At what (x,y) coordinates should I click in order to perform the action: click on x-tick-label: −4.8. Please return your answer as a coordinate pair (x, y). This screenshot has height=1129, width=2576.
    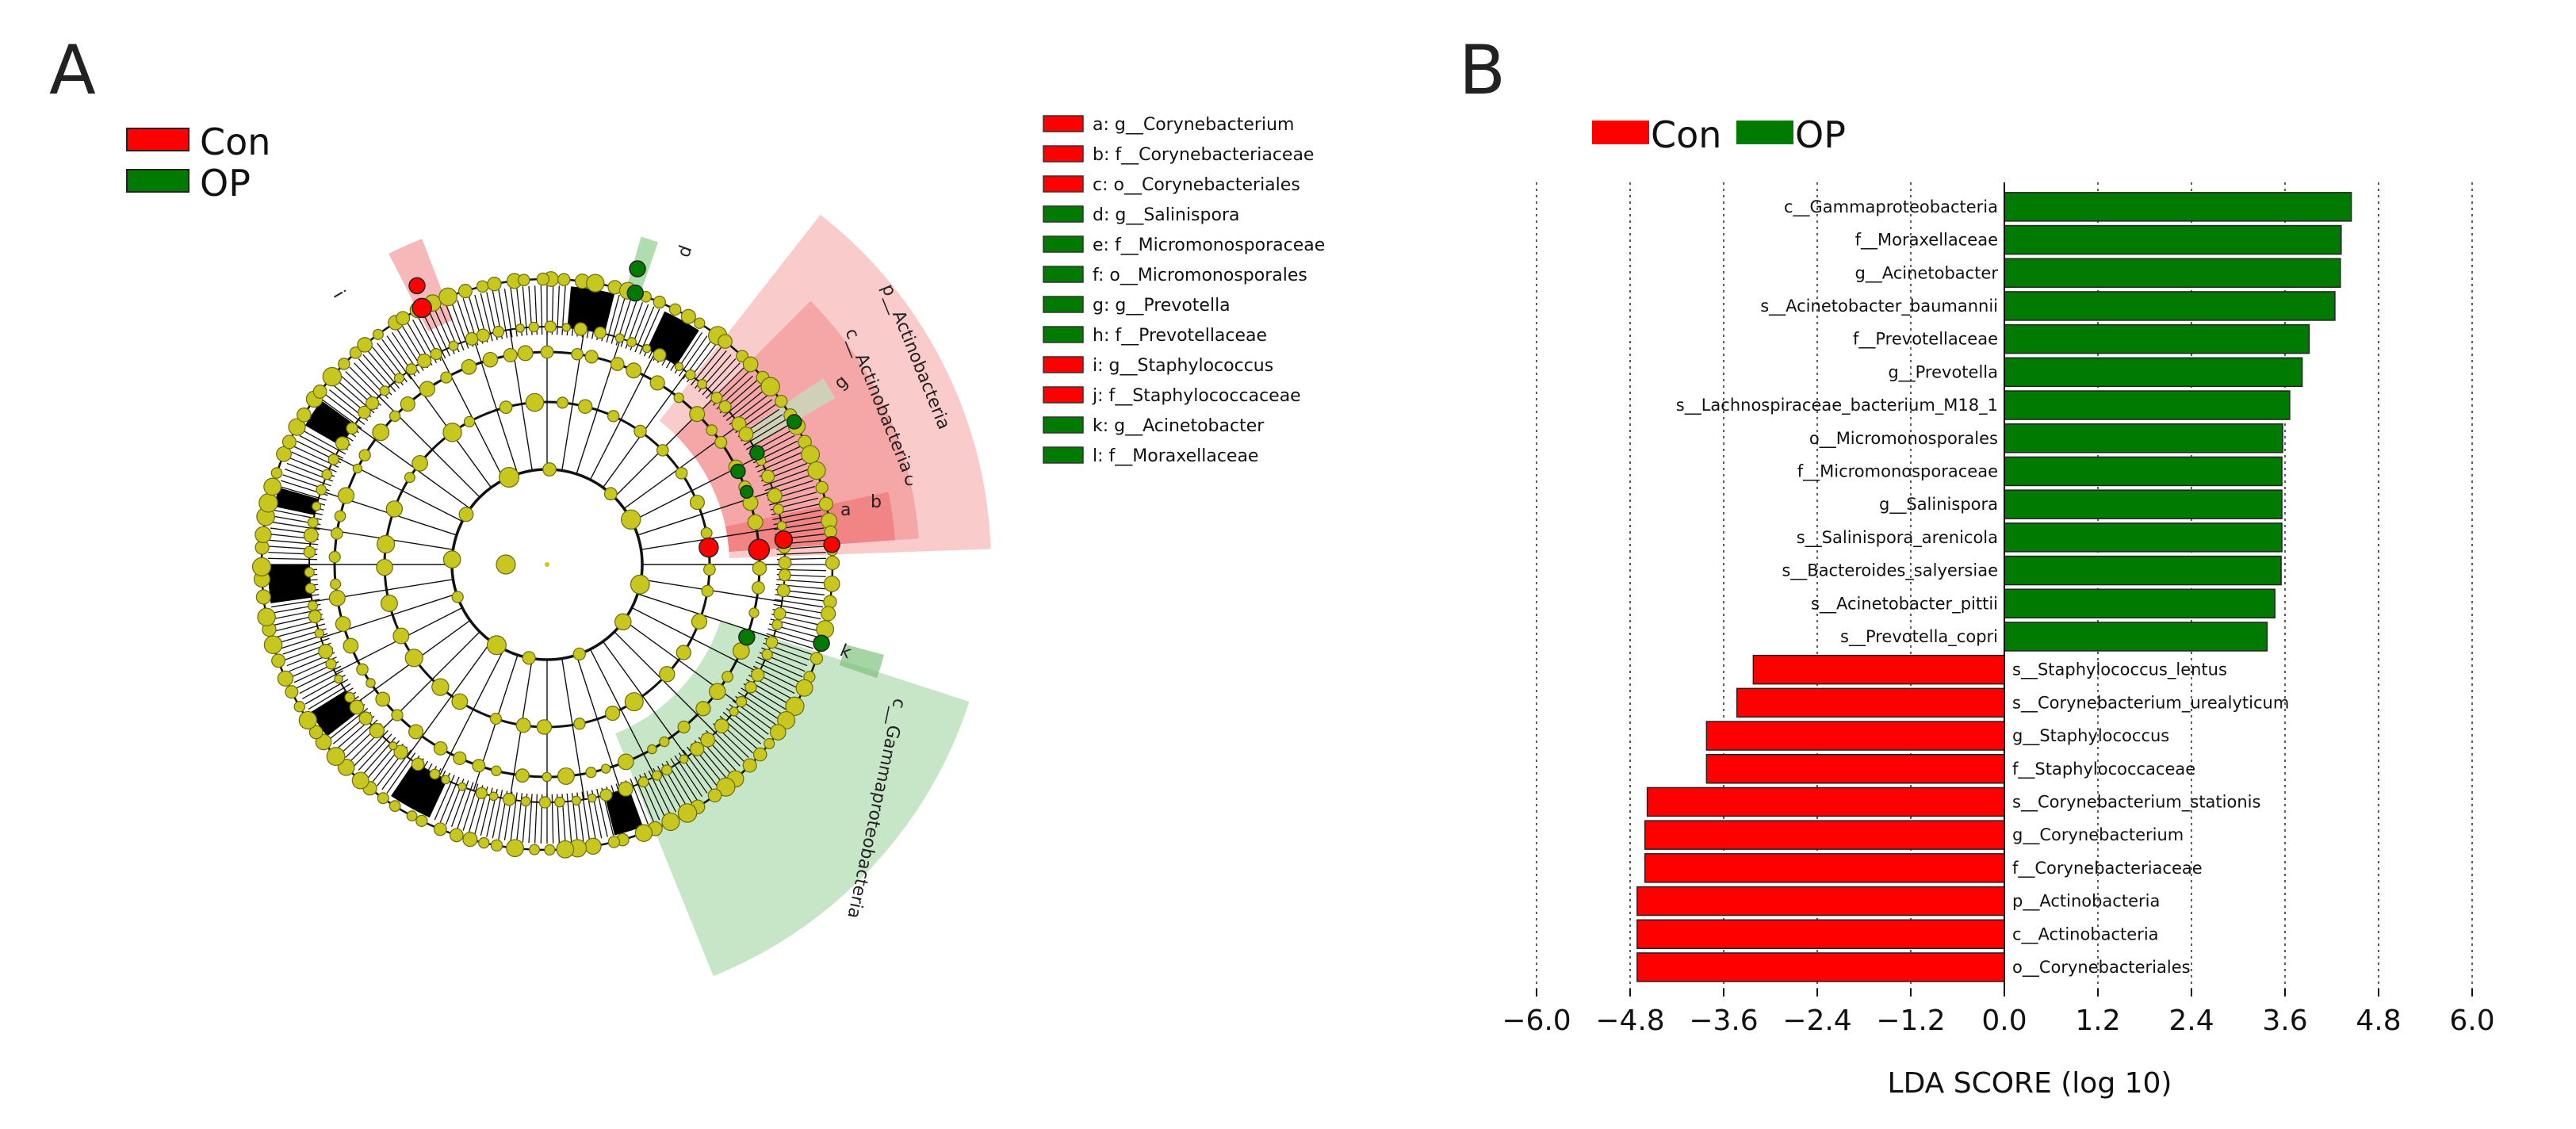
    Looking at the image, I should click on (1629, 1021).